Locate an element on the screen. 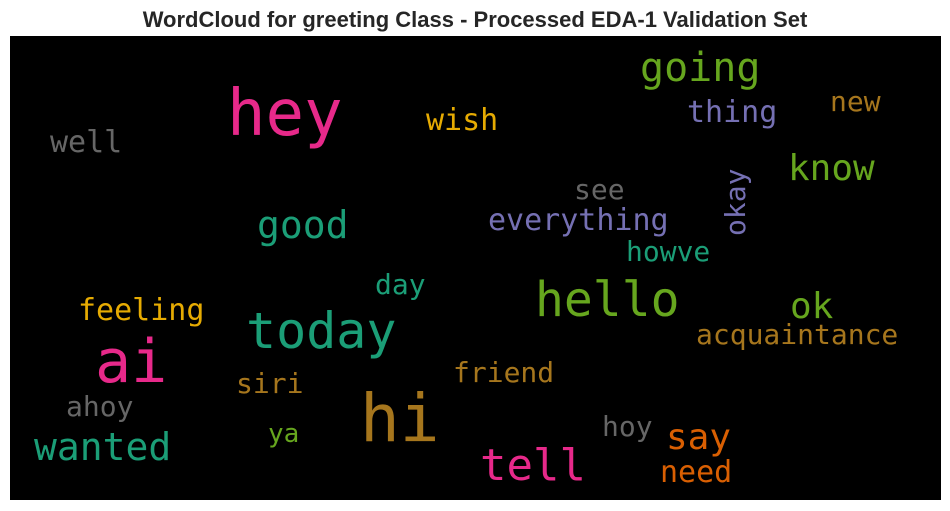  word-ok: ok is located at coordinates (812, 306).